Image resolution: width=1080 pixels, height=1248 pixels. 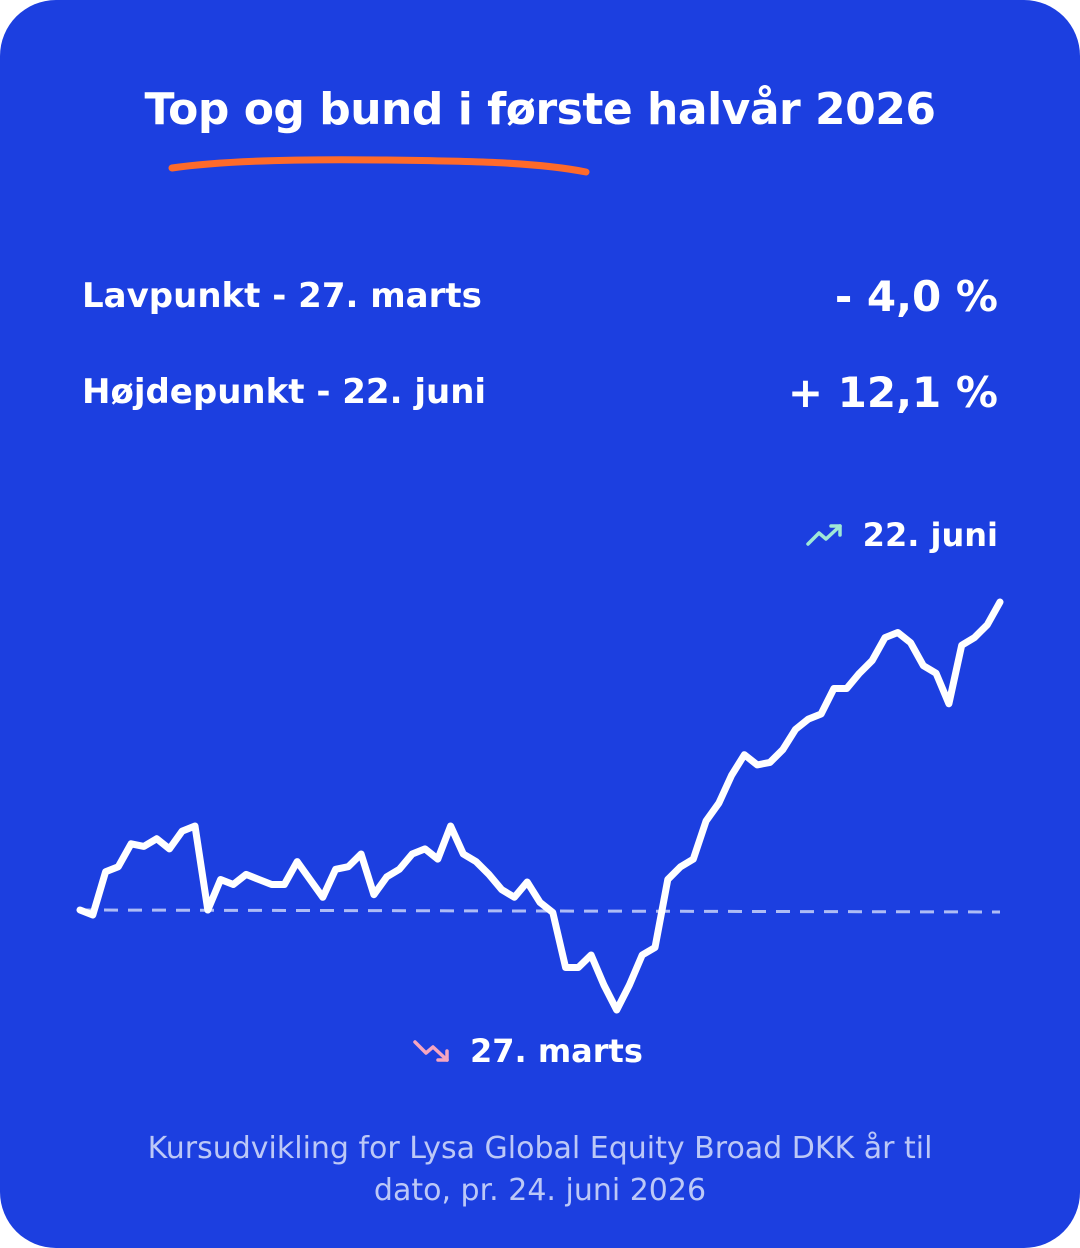 I want to click on high-stat-value: + 12,1 %, so click(x=892, y=392).